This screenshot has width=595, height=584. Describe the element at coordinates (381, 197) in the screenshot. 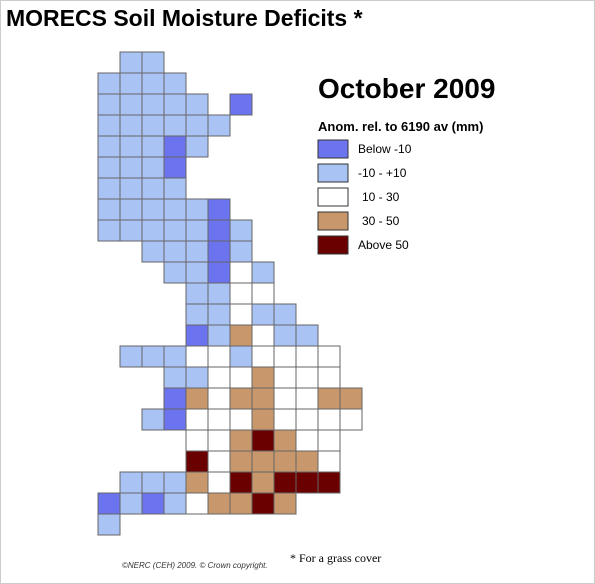

I see `legend-label: 10 - 30` at that location.